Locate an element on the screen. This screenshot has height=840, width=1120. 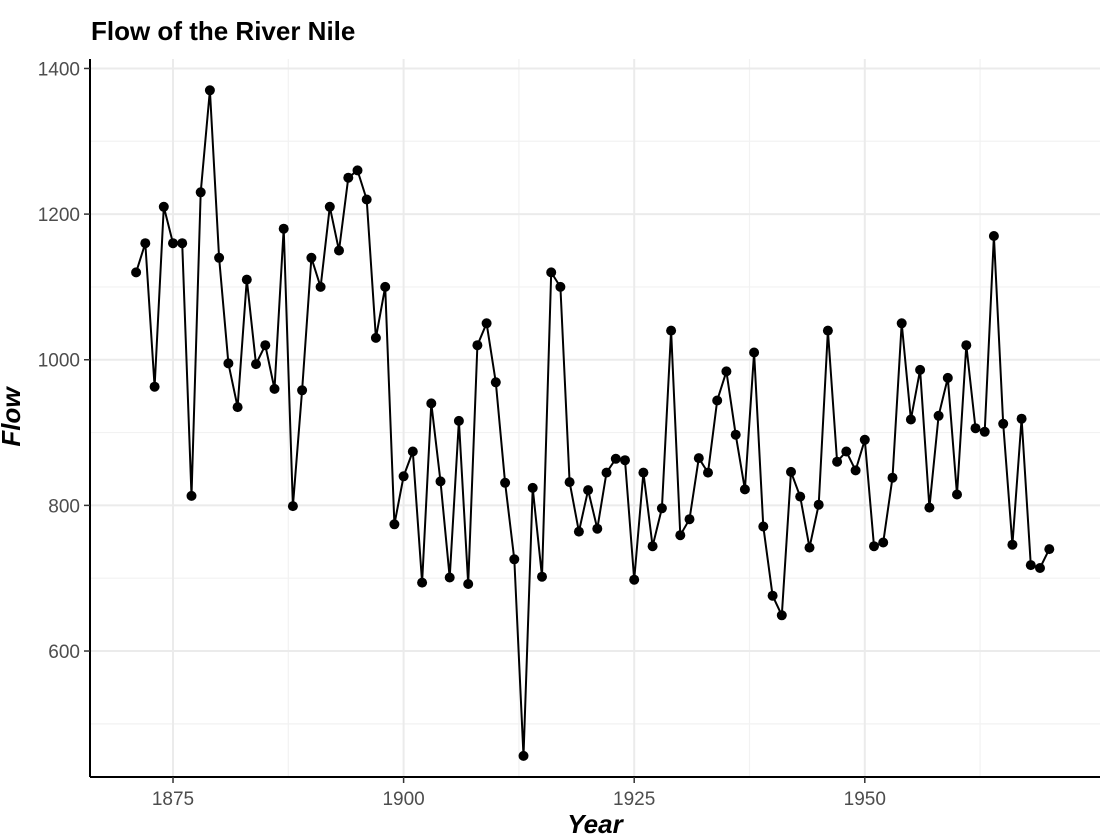
y-tick-label: 1000 is located at coordinates (59, 361).